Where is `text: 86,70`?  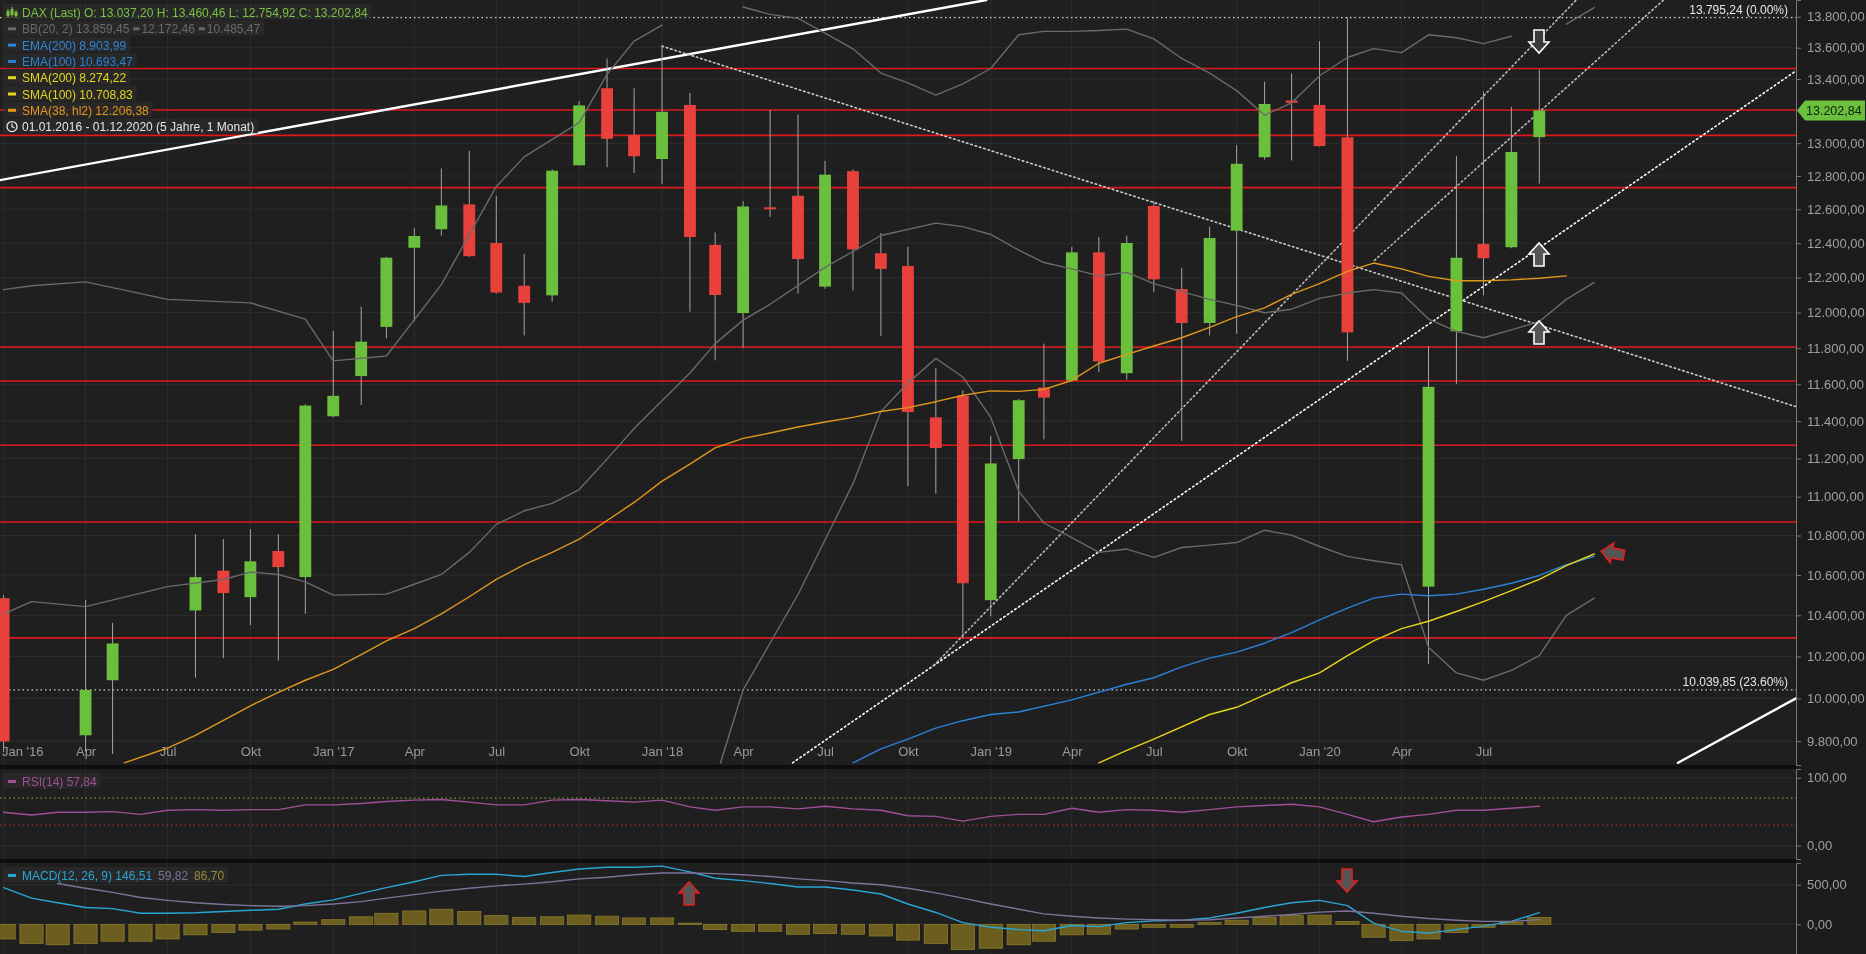 text: 86,70 is located at coordinates (209, 876).